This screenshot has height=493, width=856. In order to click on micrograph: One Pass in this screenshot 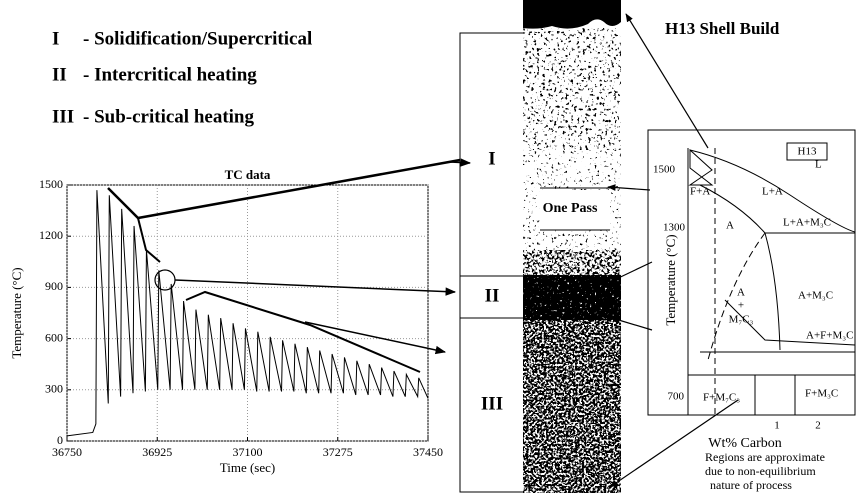, I will do `click(572, 246)`.